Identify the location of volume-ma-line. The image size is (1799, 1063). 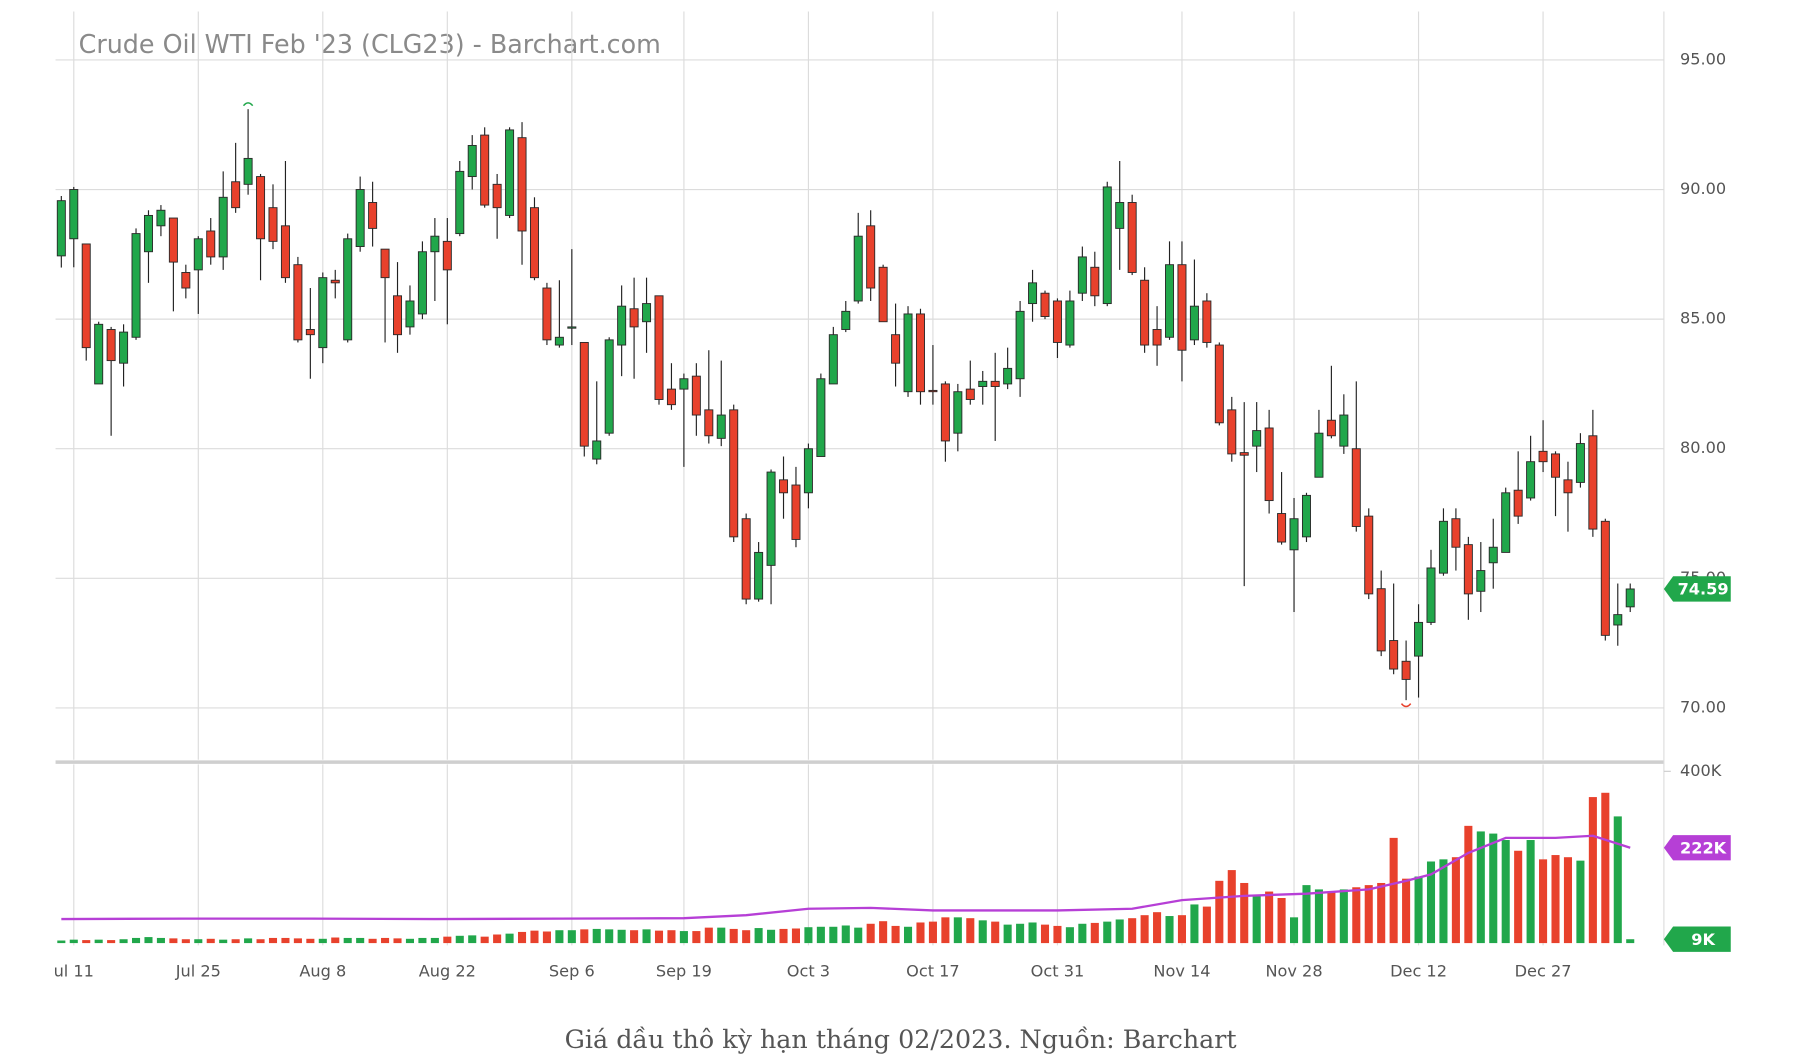
(846, 877).